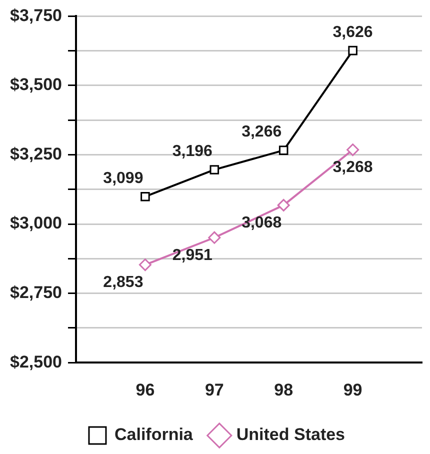 This screenshot has width=430, height=454. Describe the element at coordinates (36, 154) in the screenshot. I see `y-tick-label: $3,250` at that location.